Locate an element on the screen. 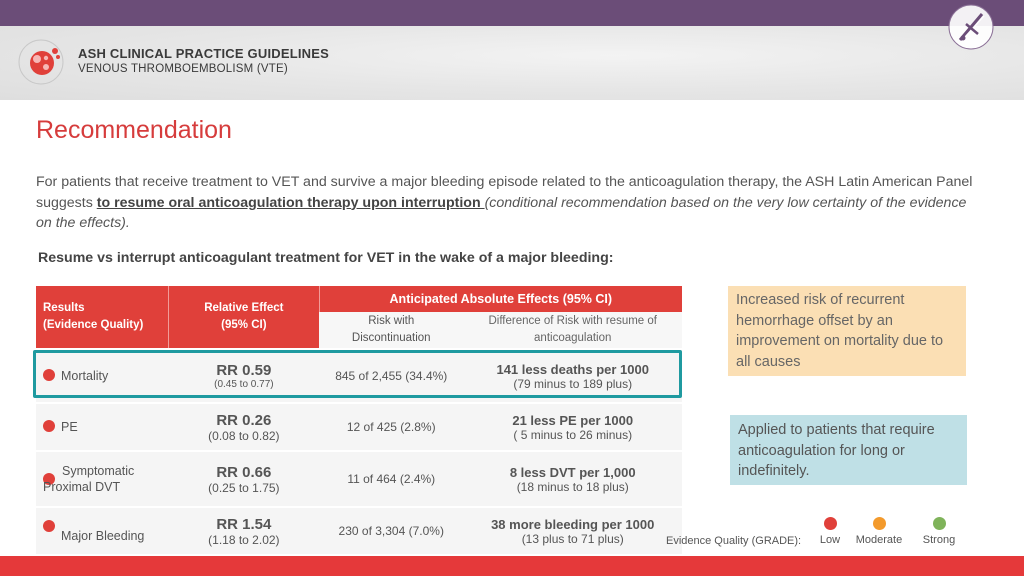 The height and width of the screenshot is (576, 1024). relative-effect-cell: RR 1.54 (1.18 to 2.02) is located at coordinates (244, 530).